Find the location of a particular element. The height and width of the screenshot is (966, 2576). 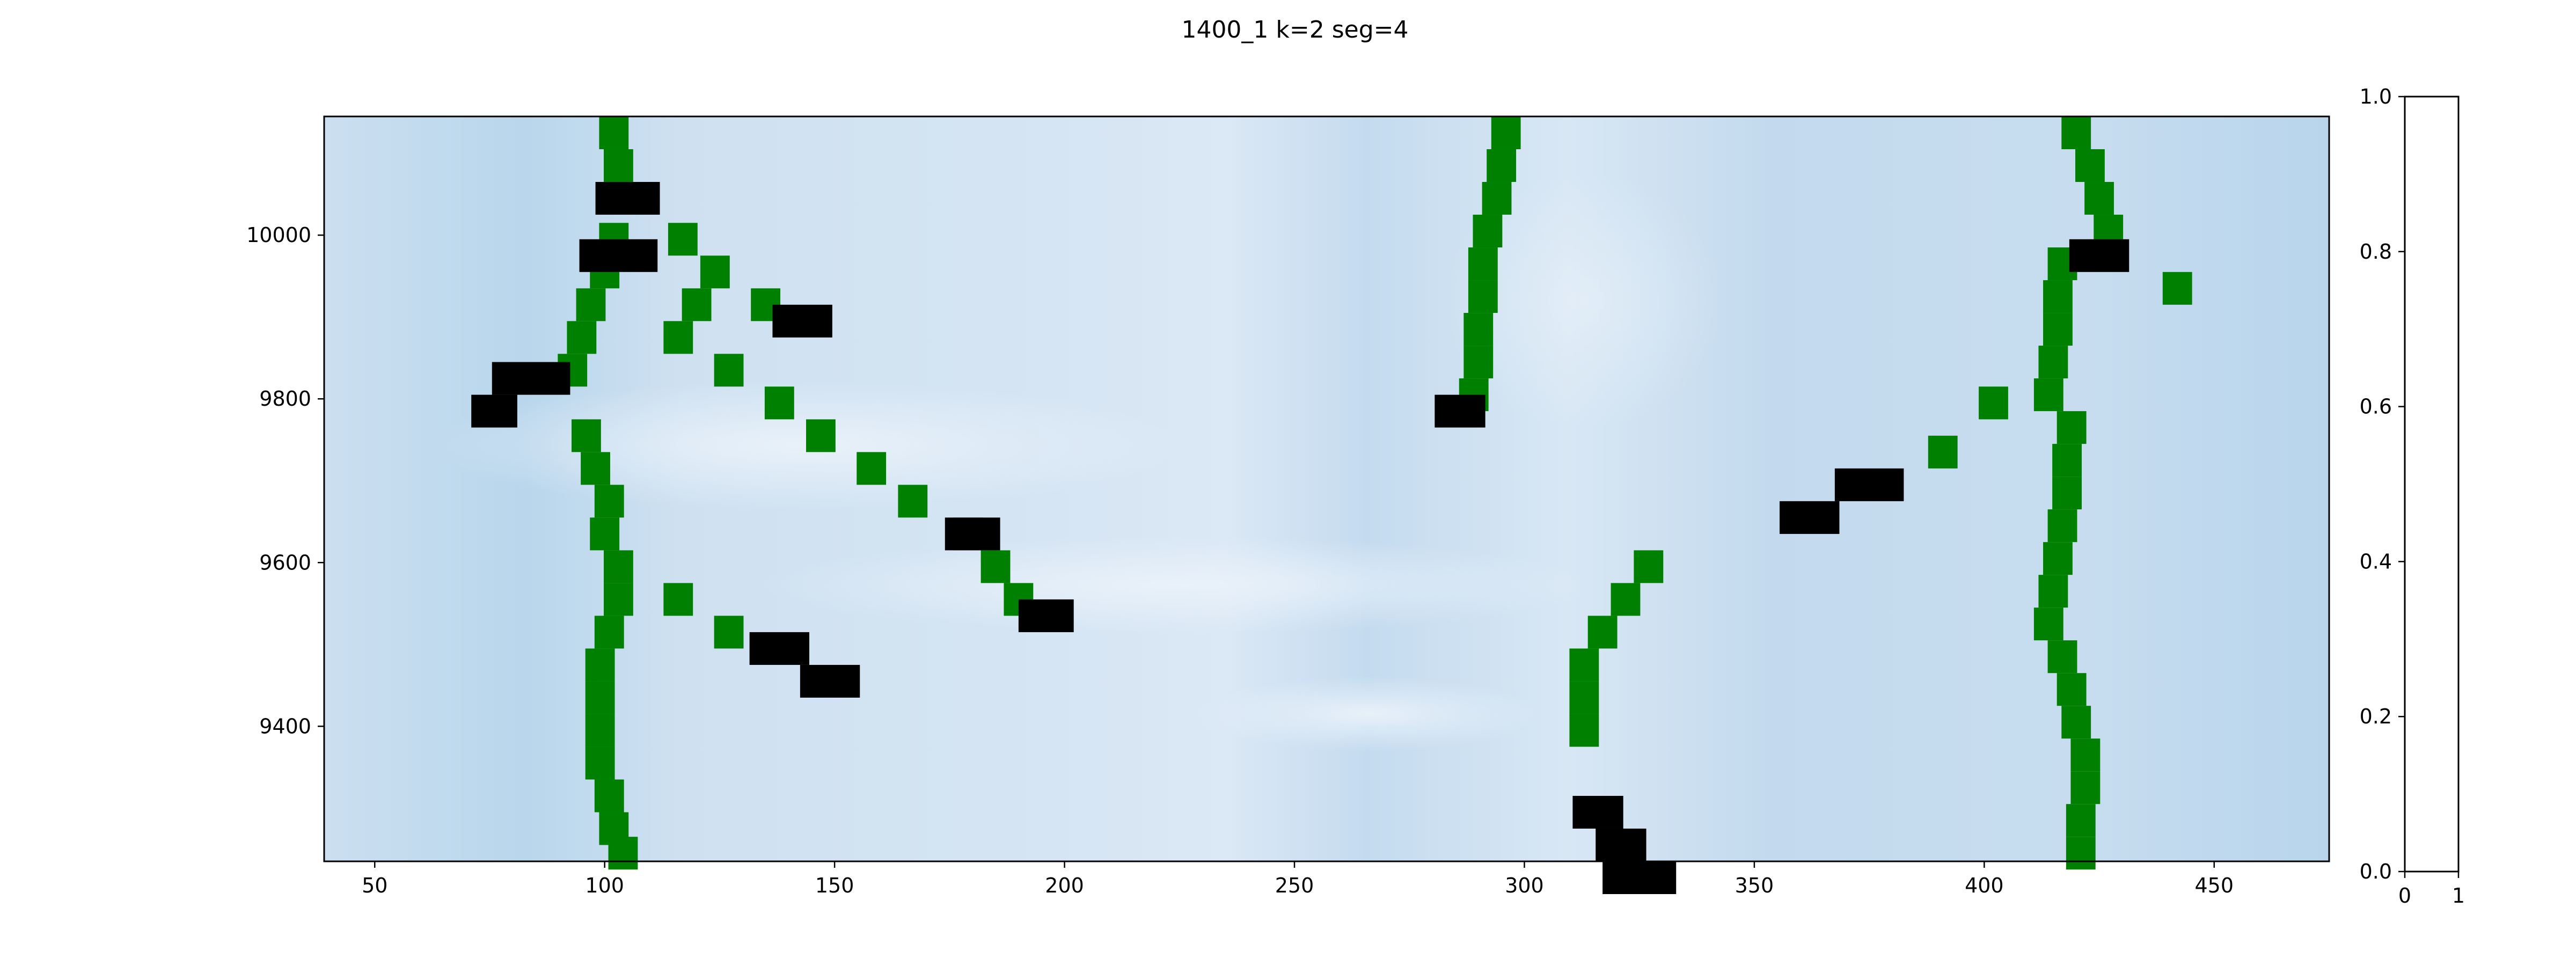

colorbar-y-tick-label: 0.2 is located at coordinates (2376, 716).